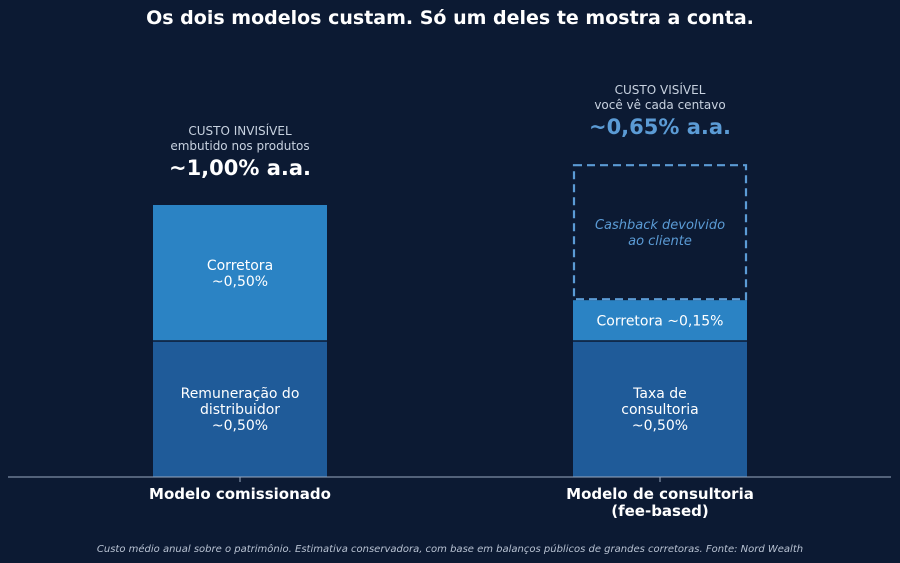 The height and width of the screenshot is (563, 900). Describe the element at coordinates (659, 105) in the screenshot. I see `header-sublabel-1: você vê cada centavo` at that location.